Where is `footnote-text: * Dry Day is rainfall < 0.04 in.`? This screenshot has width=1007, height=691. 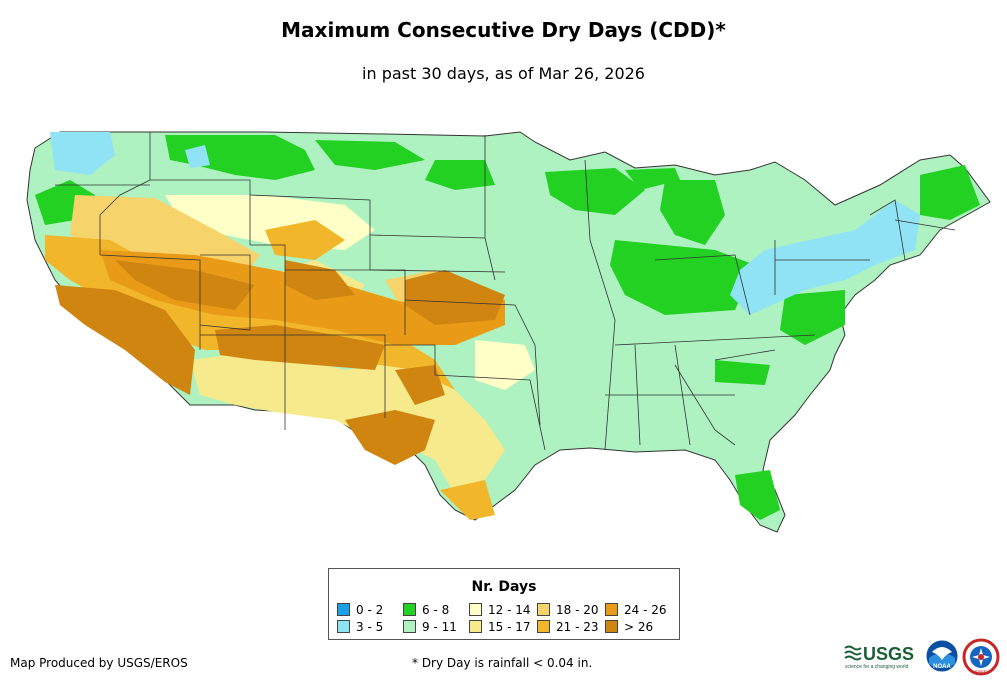 footnote-text: * Dry Day is rainfall < 0.04 in. is located at coordinates (502, 663).